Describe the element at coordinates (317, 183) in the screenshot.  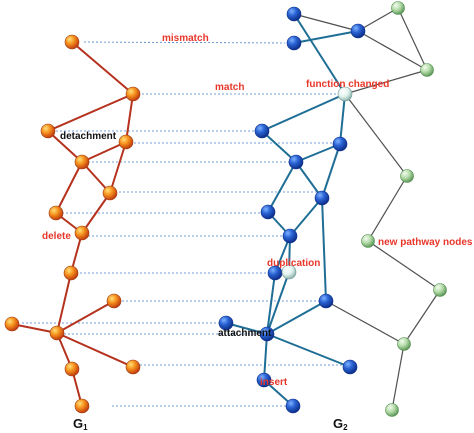
I see `changed-nodes` at that location.